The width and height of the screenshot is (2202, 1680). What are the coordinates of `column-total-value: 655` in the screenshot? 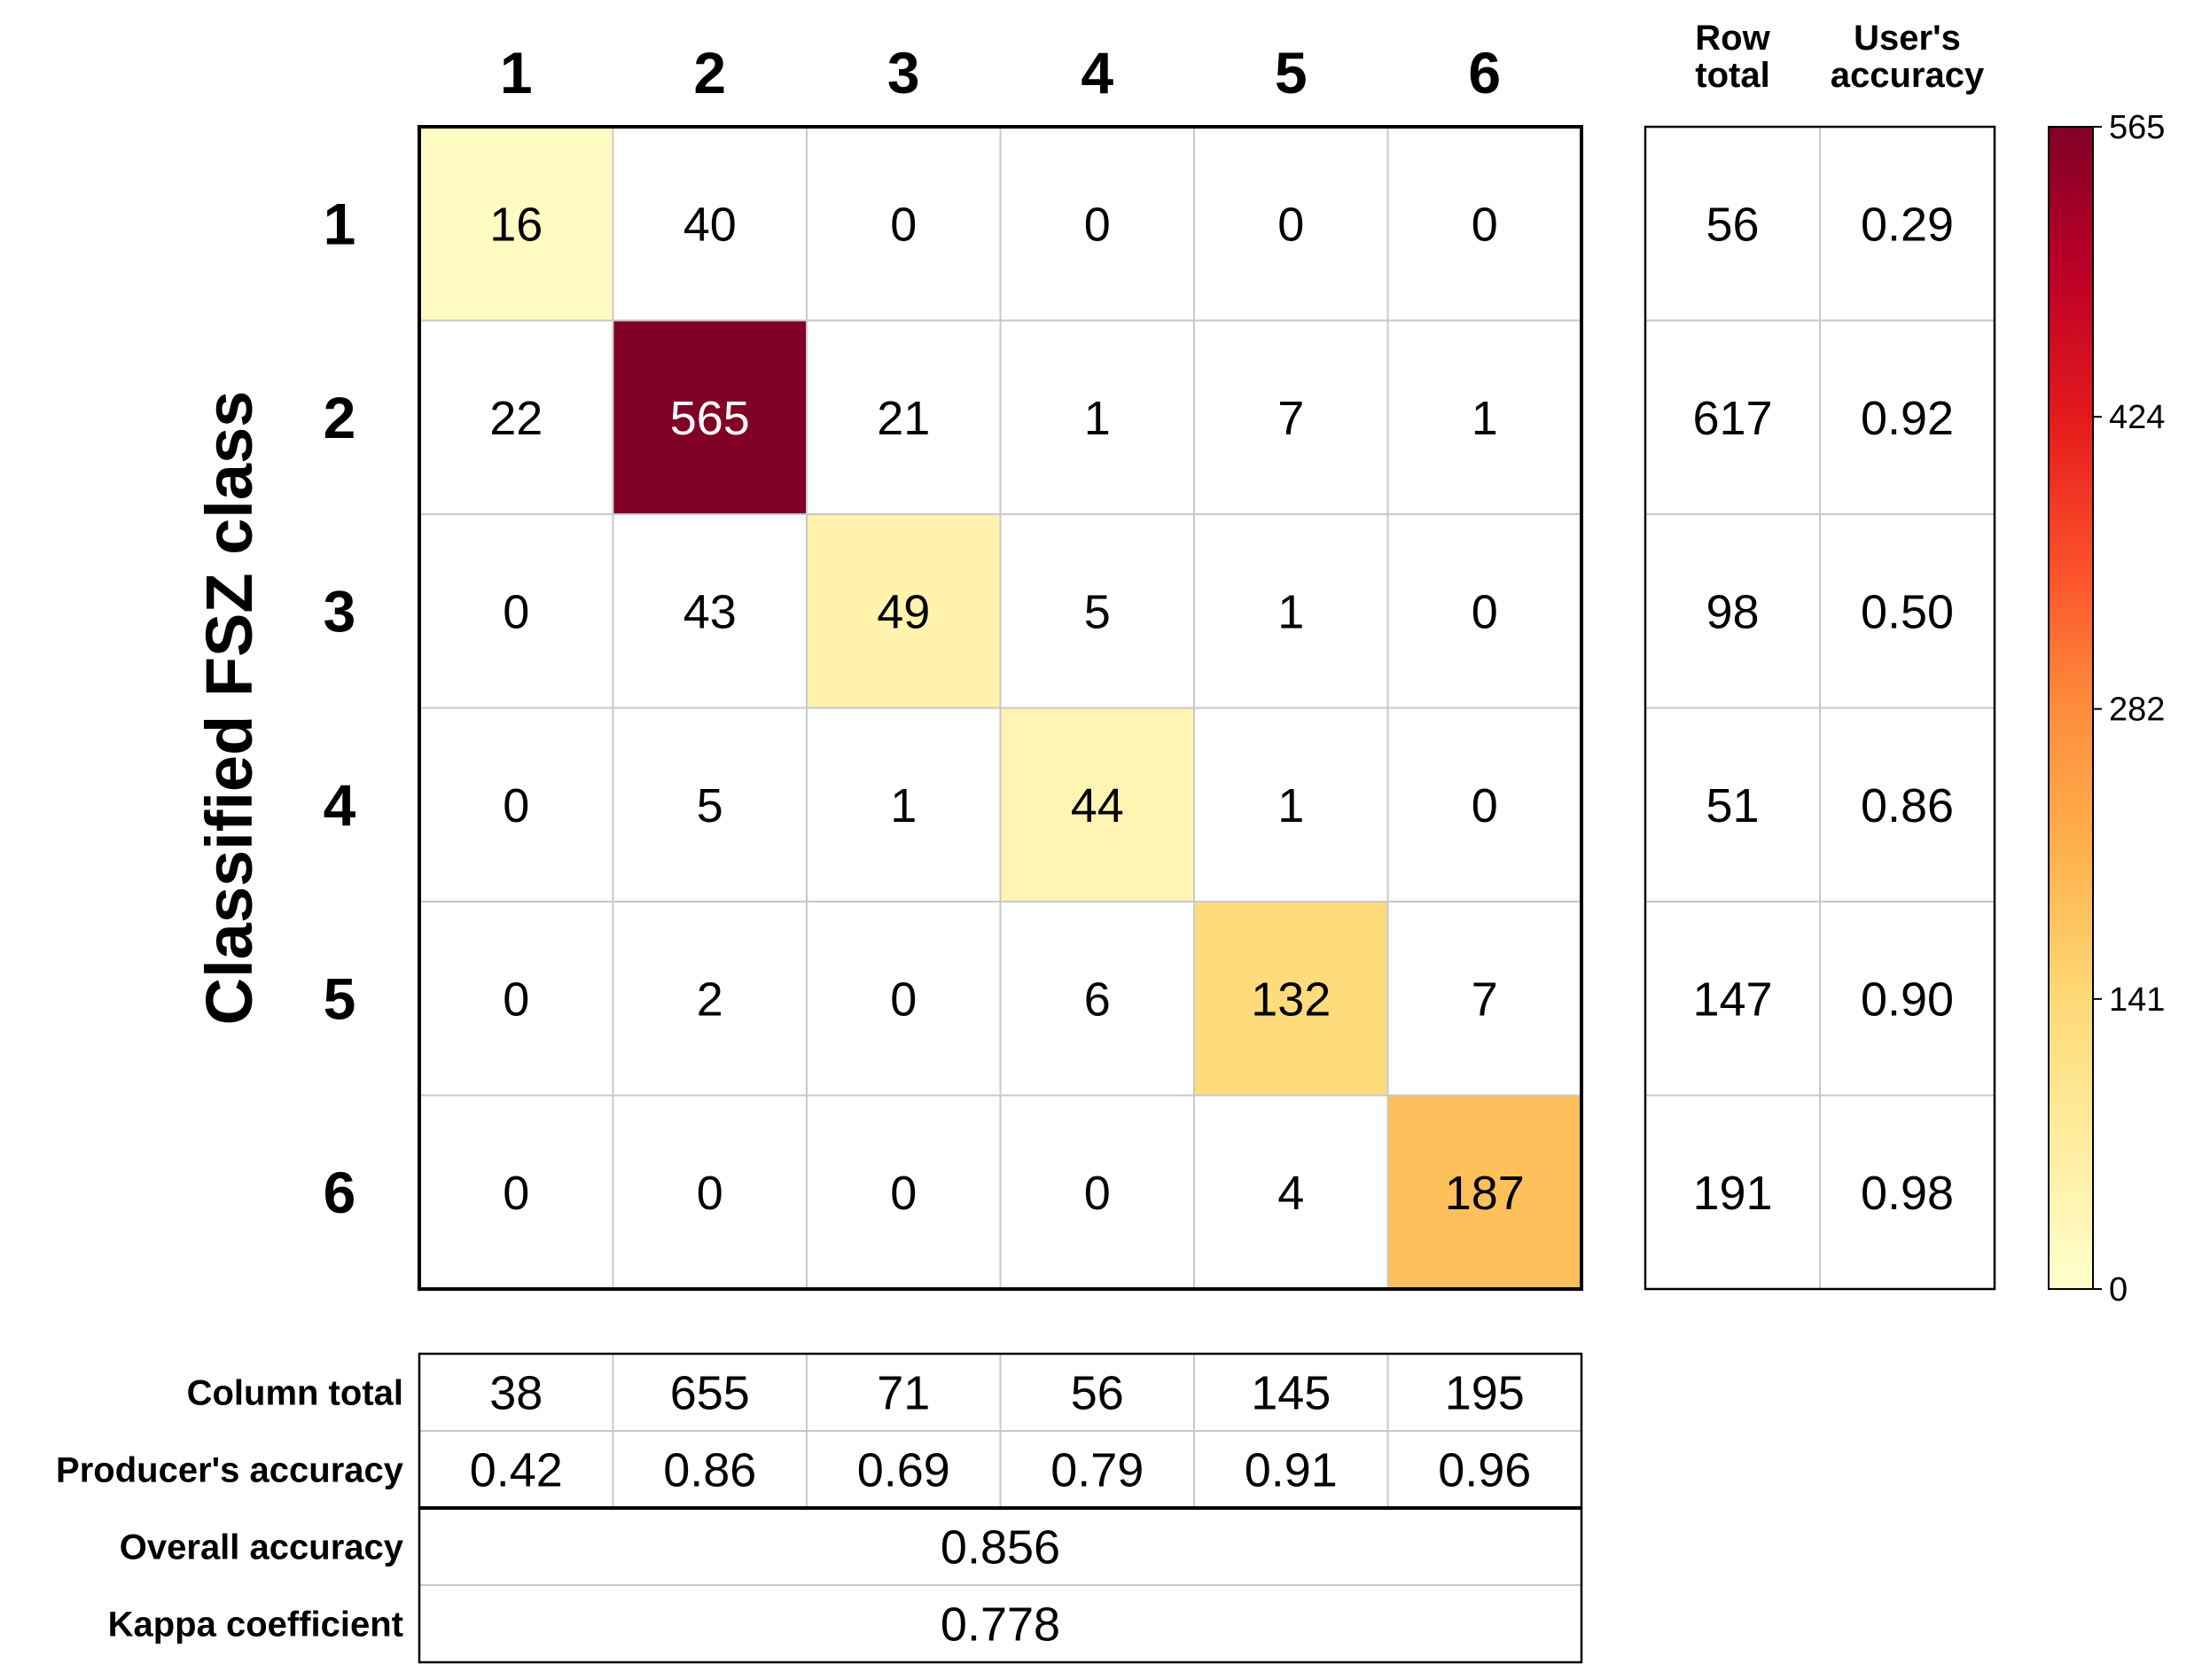 It's located at (710, 1393).